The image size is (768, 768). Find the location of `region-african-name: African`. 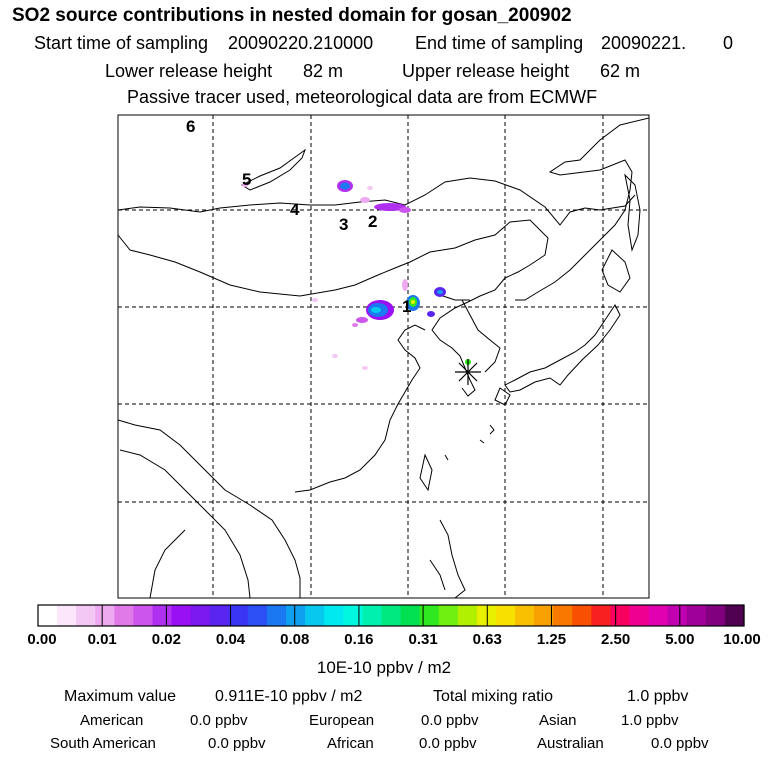

region-african-name: African is located at coordinates (350, 743).